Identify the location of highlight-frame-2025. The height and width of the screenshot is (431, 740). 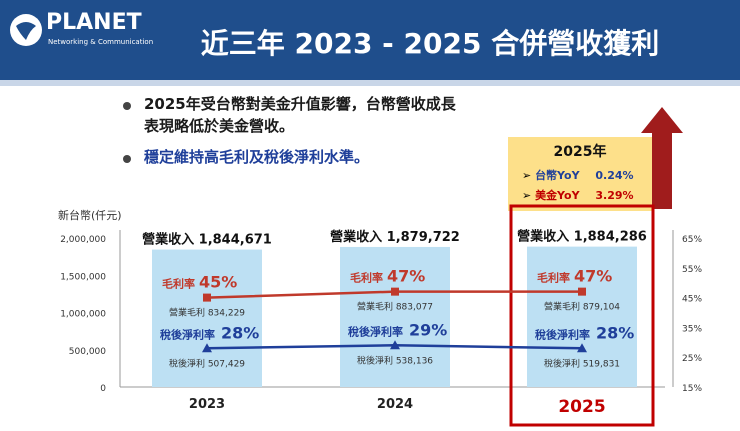
(582, 315).